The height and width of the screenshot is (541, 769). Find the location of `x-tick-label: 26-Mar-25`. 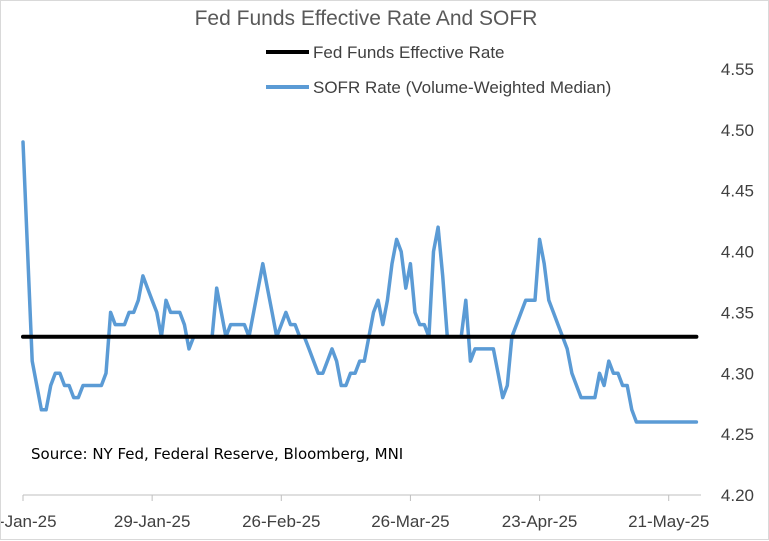

x-tick-label: 26-Mar-25 is located at coordinates (410, 521).